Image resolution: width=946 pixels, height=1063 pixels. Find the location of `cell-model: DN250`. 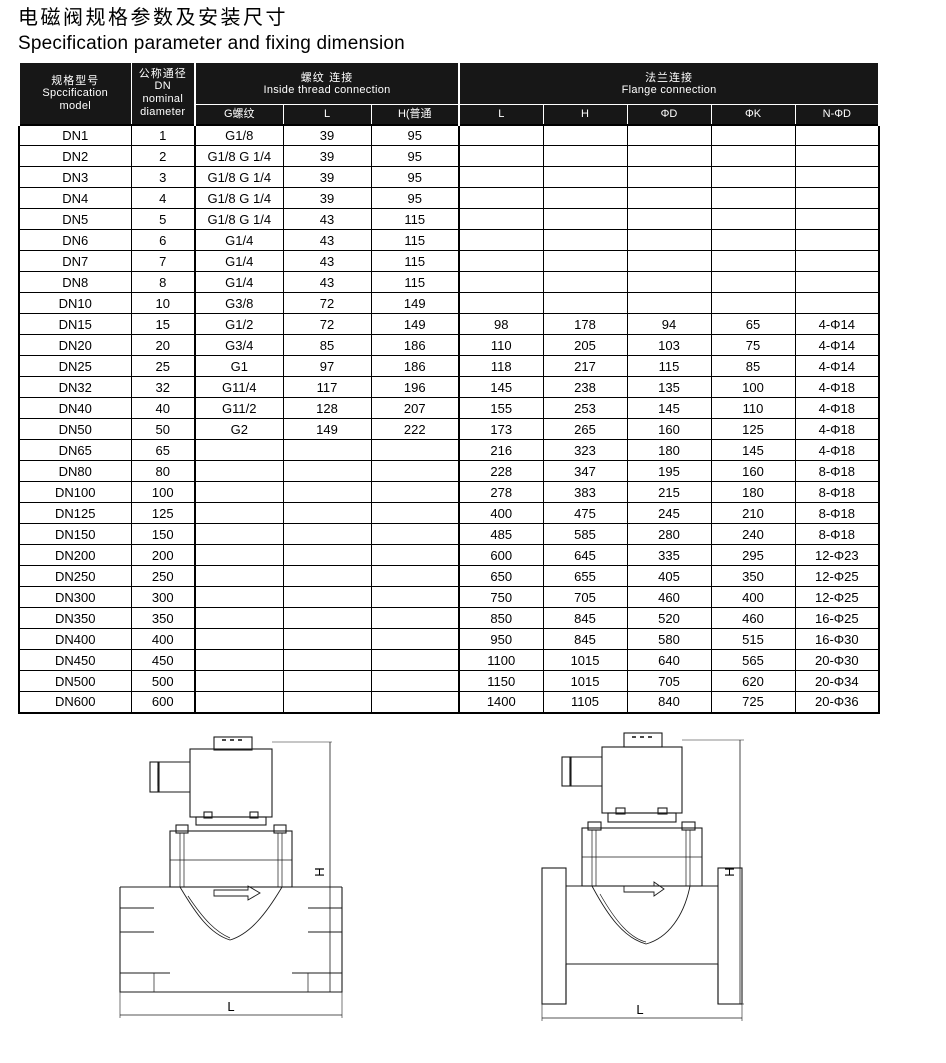

cell-model: DN250 is located at coordinates (75, 576).